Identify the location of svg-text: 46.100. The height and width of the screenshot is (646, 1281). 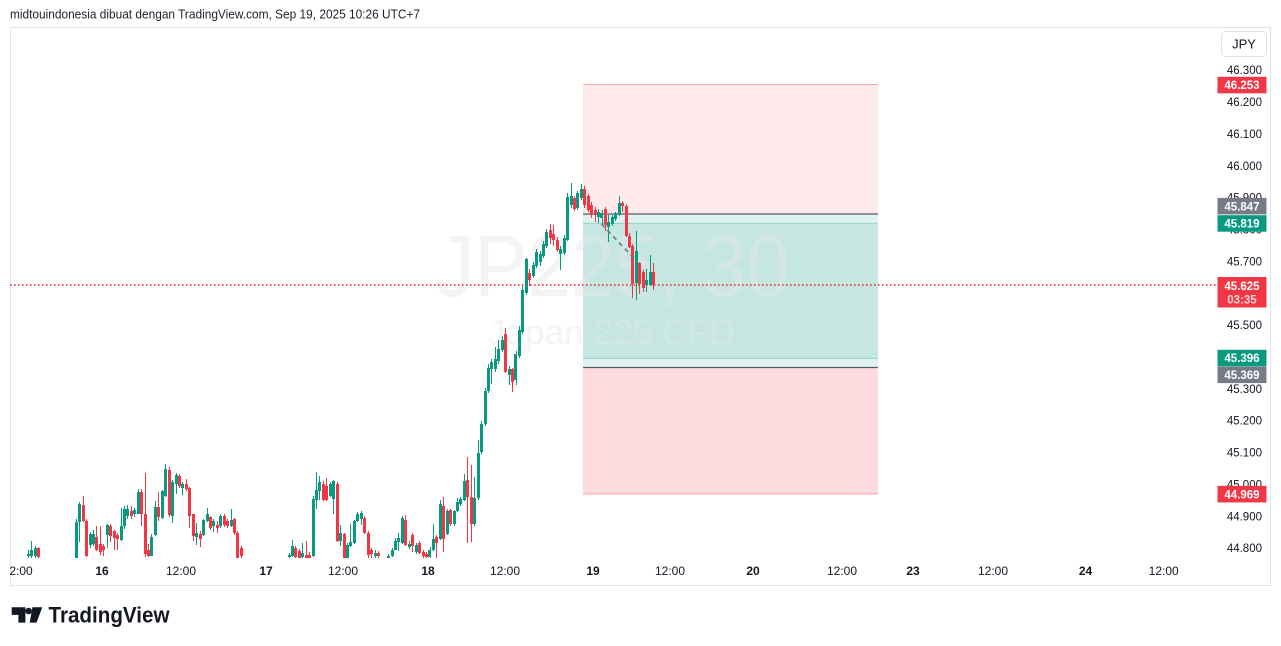
(1244, 135).